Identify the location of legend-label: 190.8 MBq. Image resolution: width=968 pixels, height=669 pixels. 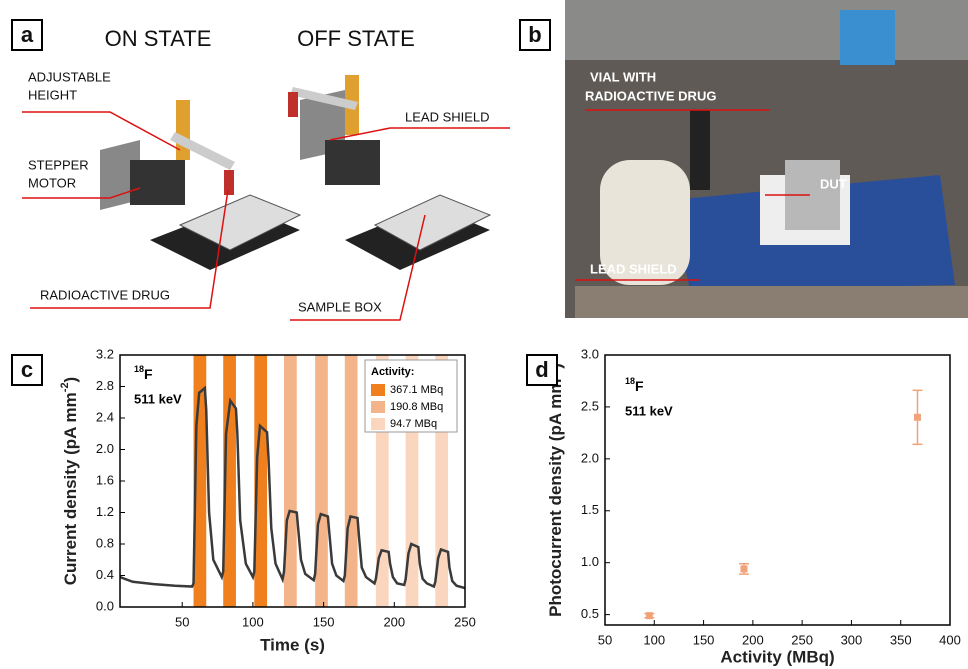
(416, 407).